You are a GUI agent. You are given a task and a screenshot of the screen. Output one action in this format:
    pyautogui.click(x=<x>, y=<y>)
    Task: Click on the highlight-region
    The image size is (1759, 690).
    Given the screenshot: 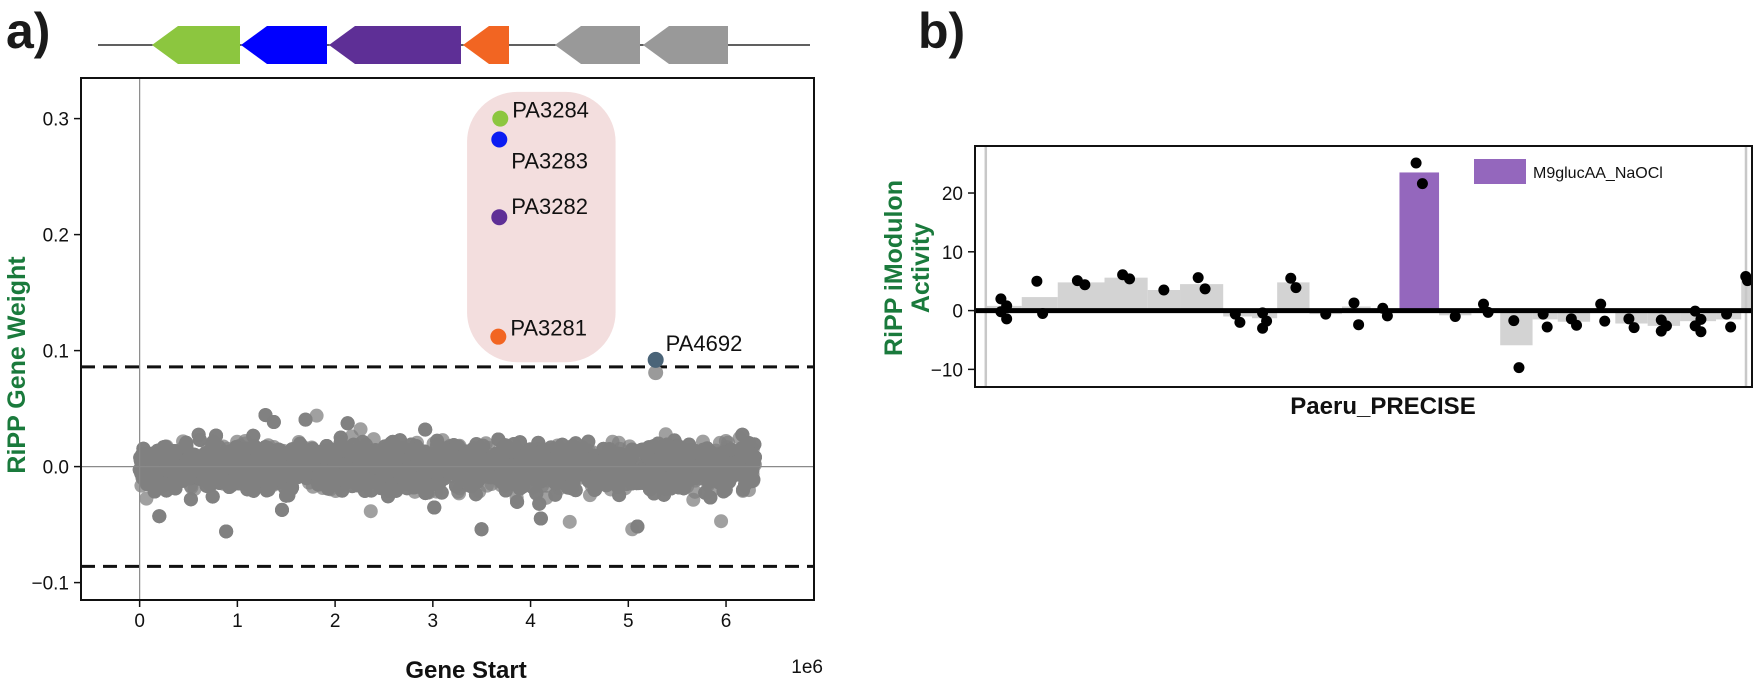 What is the action you would take?
    pyautogui.click(x=541, y=227)
    